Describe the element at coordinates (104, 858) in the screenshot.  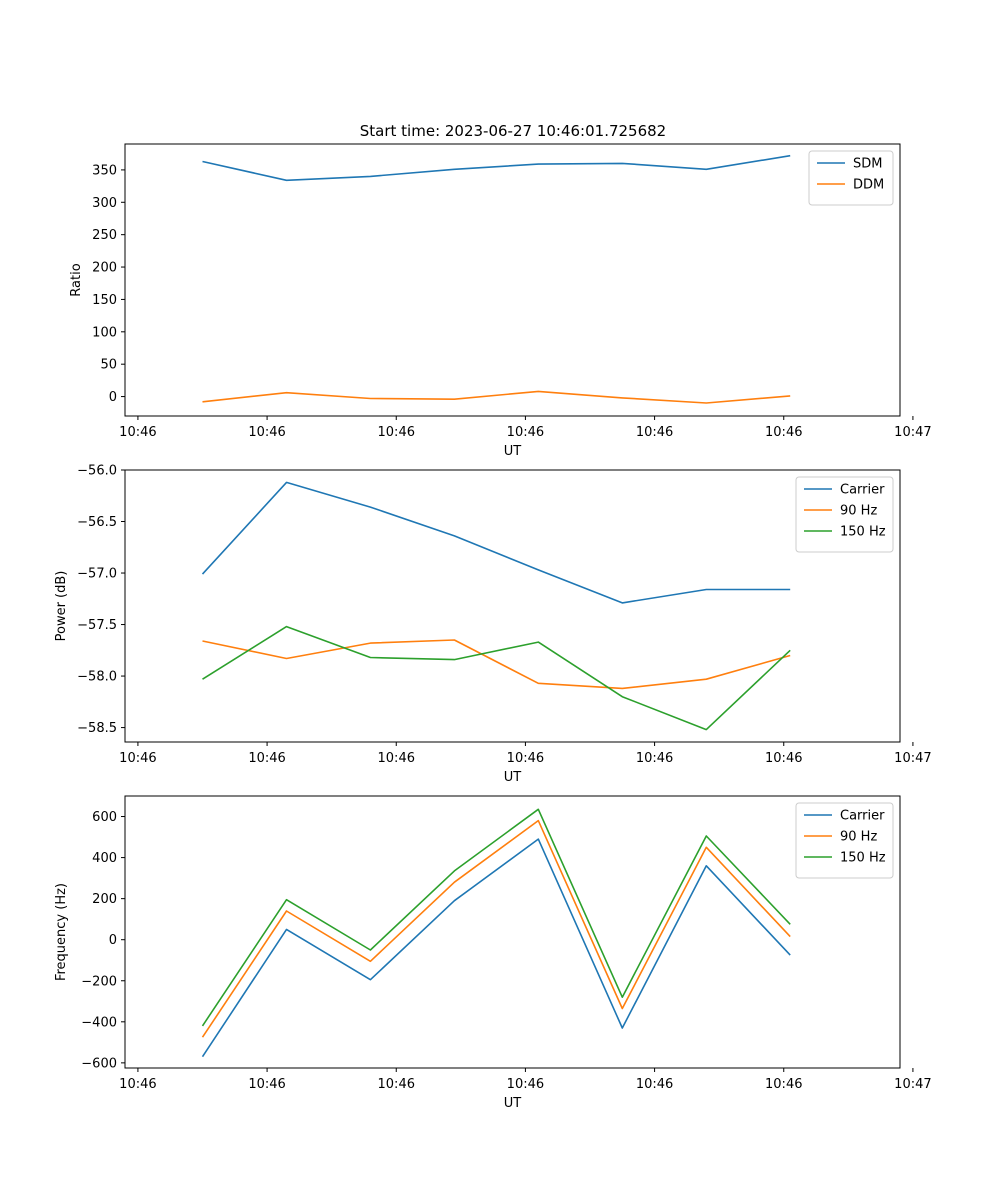
I see `y-tick-label: 400` at that location.